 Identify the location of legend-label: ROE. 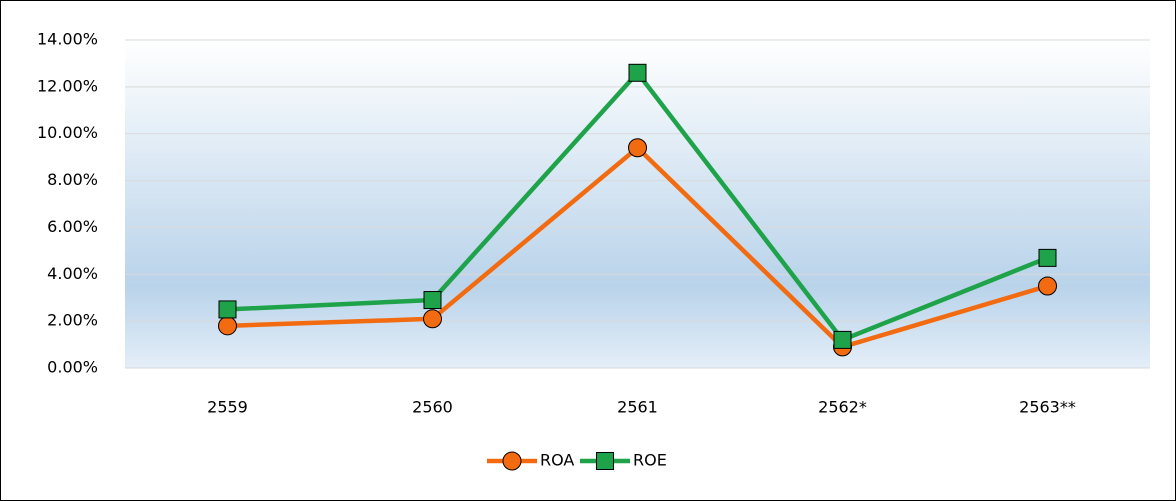
(650, 460).